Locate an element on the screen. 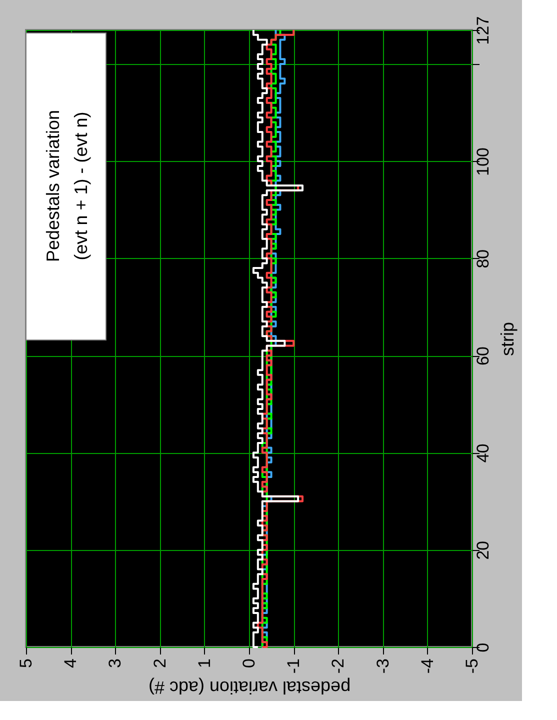 This screenshot has height=720, width=557. x-tick-label: -3 is located at coordinates (382, 666).